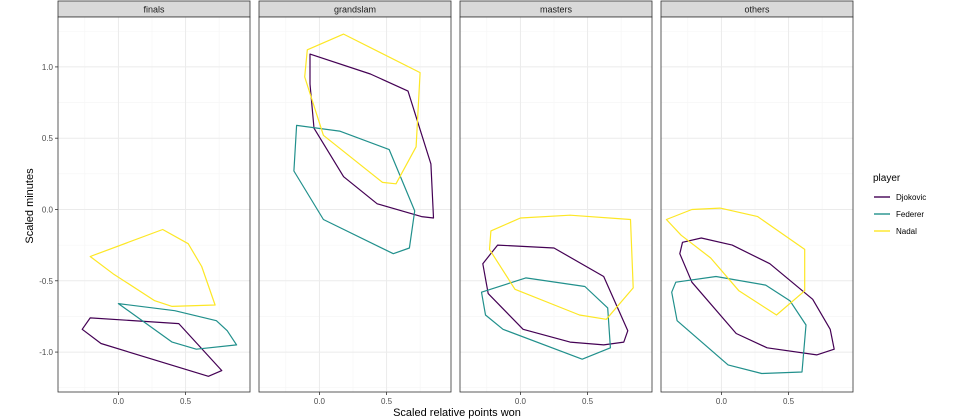  I want to click on y-tick-label: 0.0, so click(48, 209).